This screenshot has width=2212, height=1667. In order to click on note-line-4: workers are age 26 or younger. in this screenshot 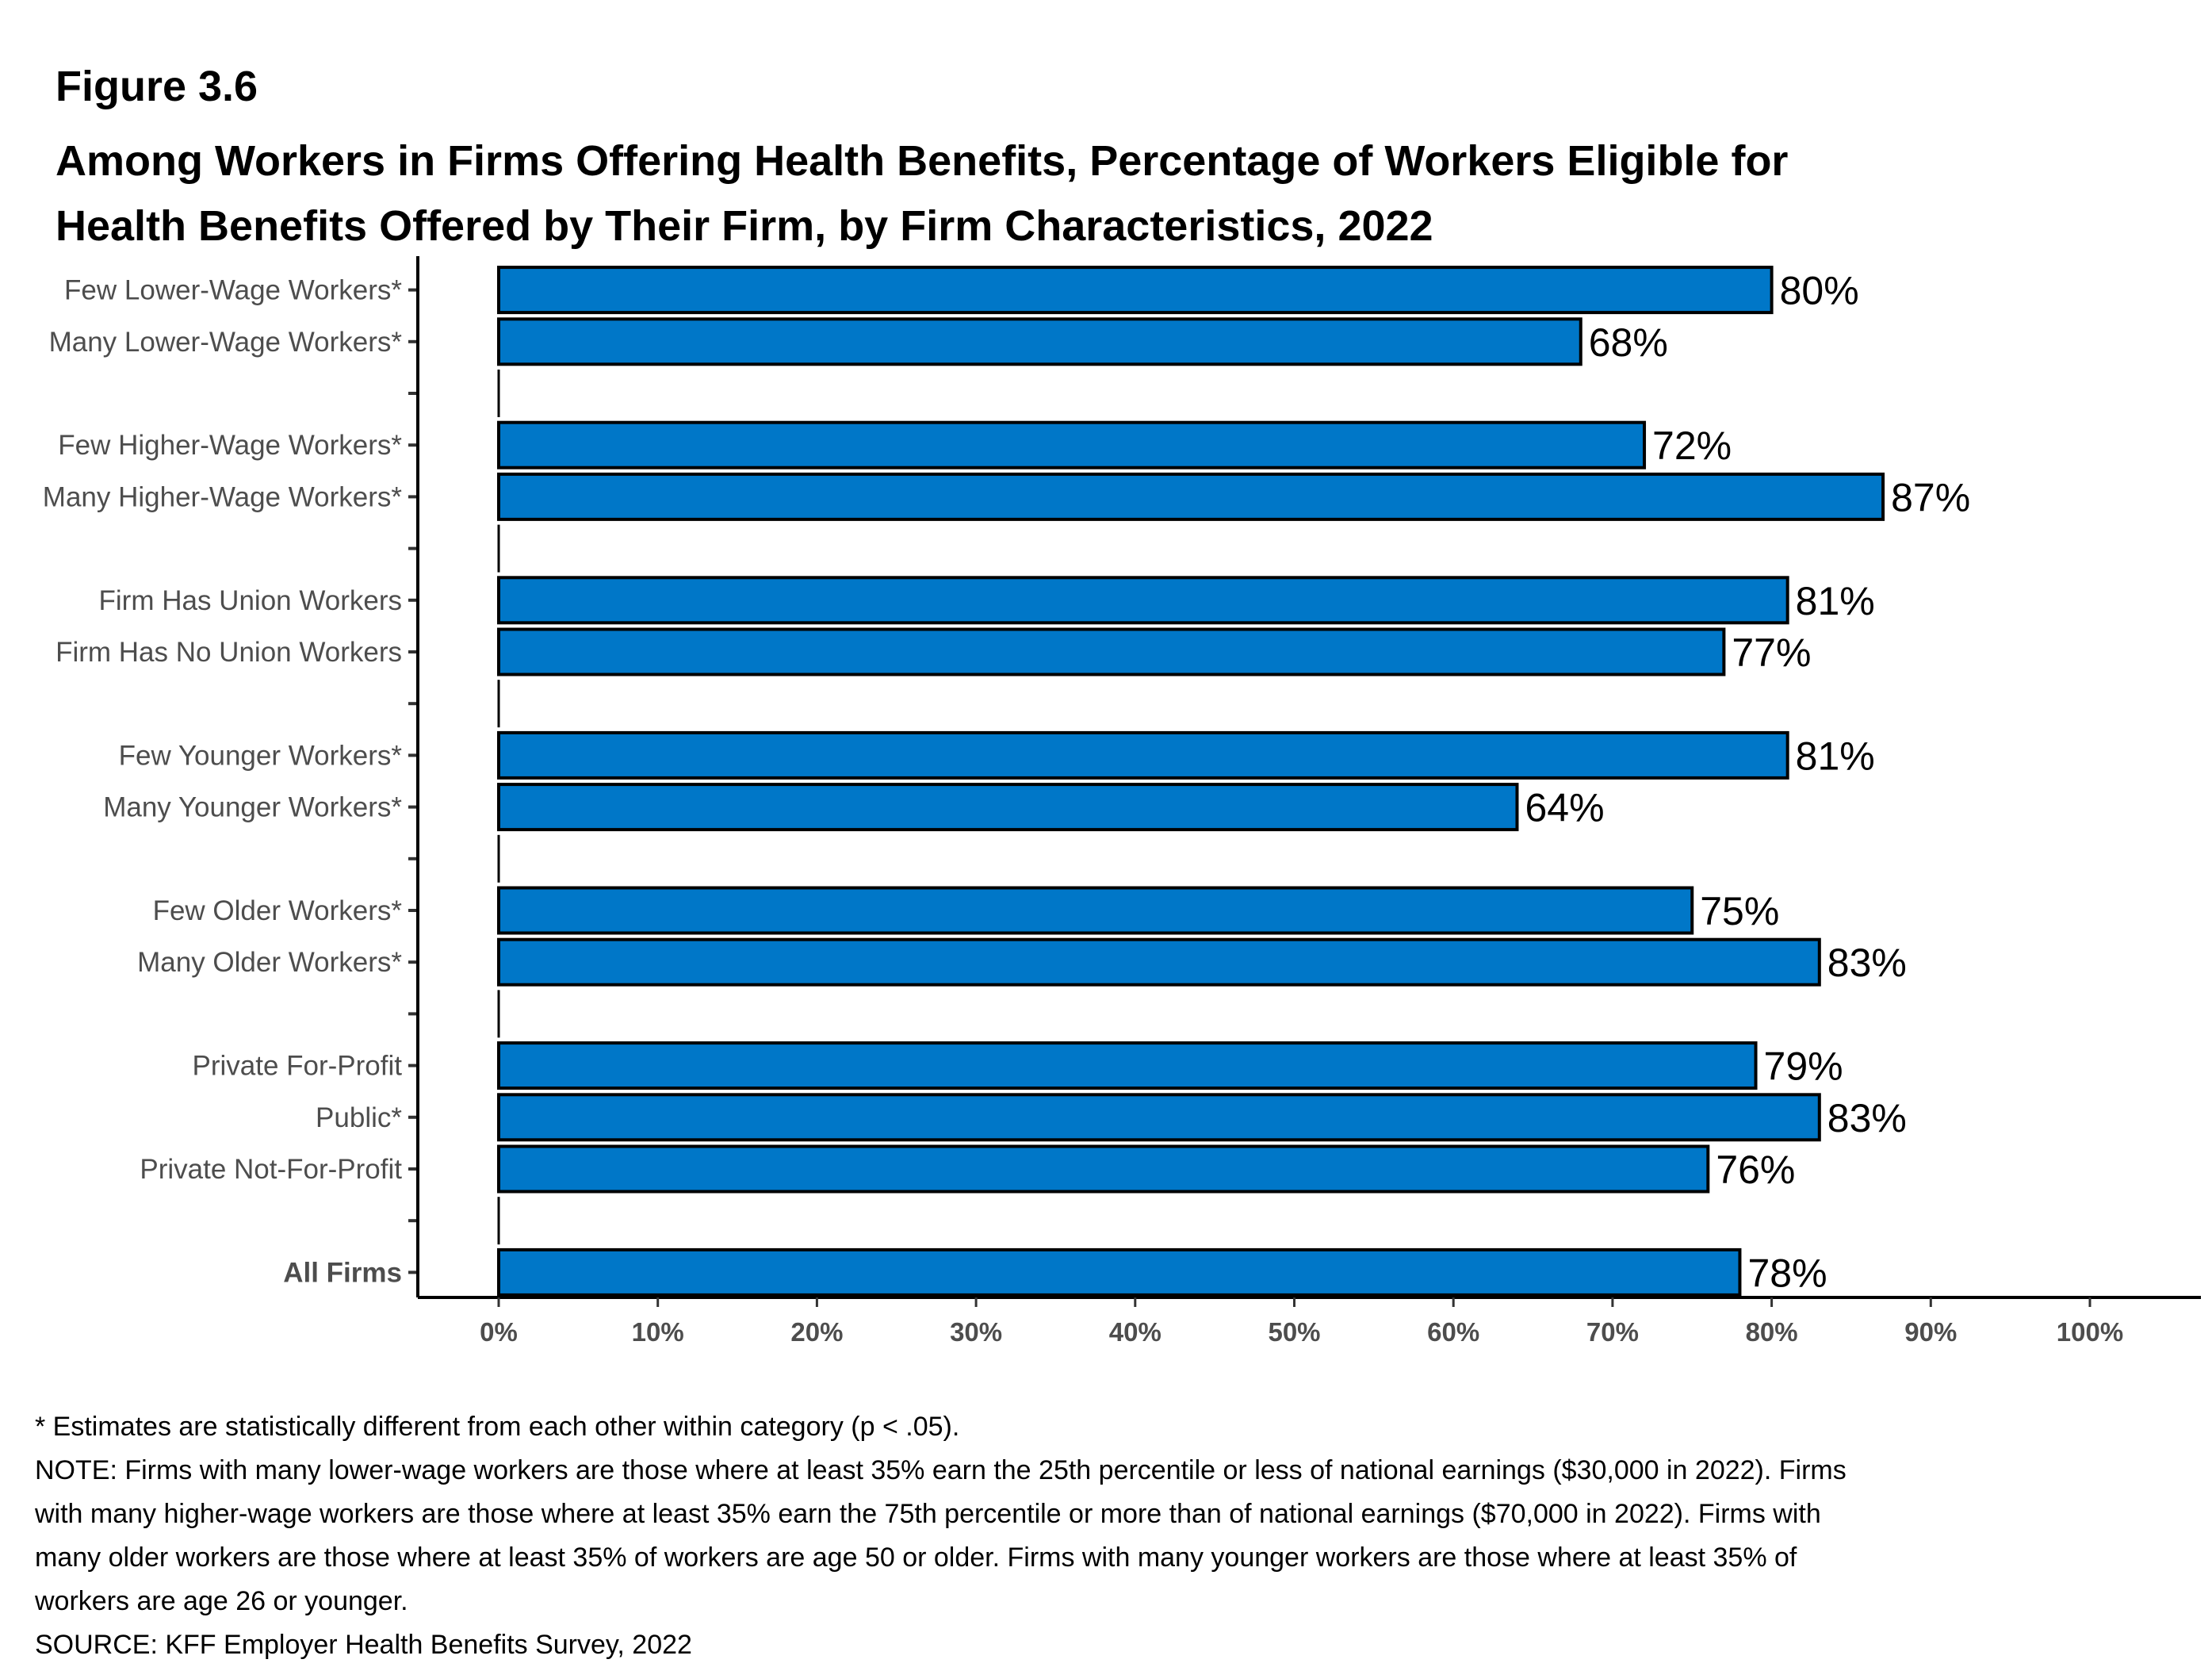, I will do `click(221, 1601)`.